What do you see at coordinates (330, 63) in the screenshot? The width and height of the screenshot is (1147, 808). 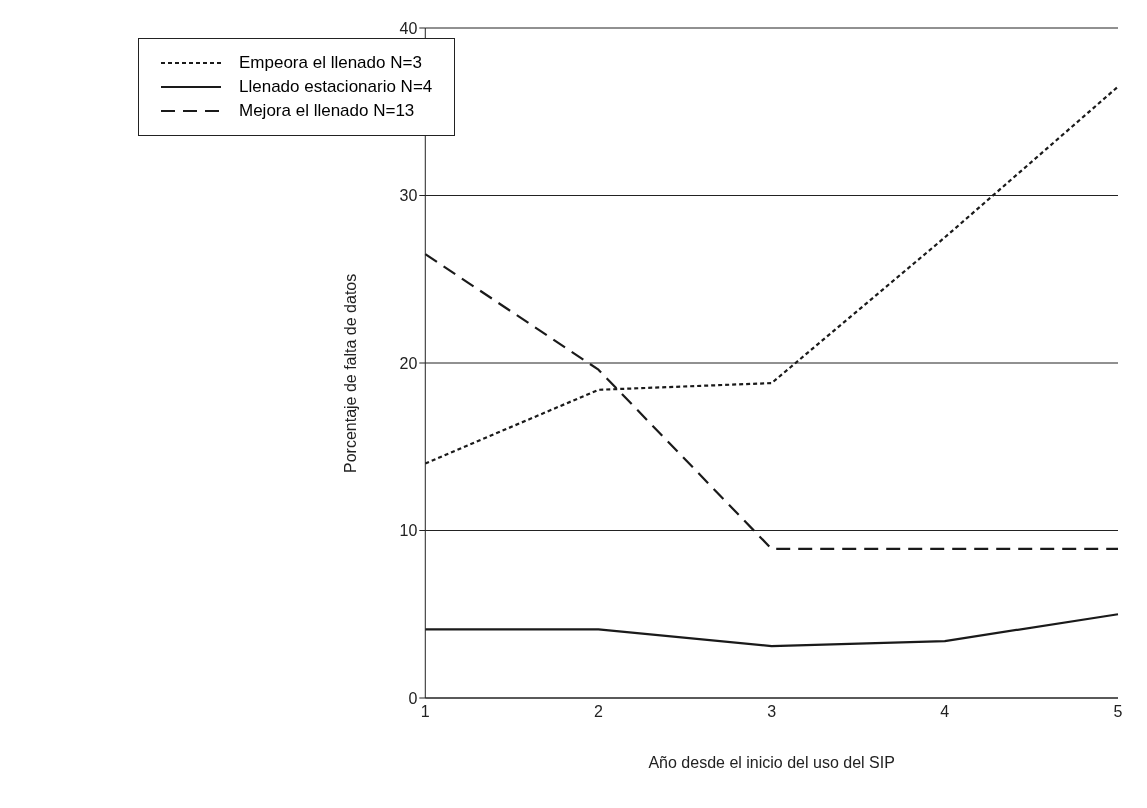 I see `legend-label: Empeora el llenado N=3` at bounding box center [330, 63].